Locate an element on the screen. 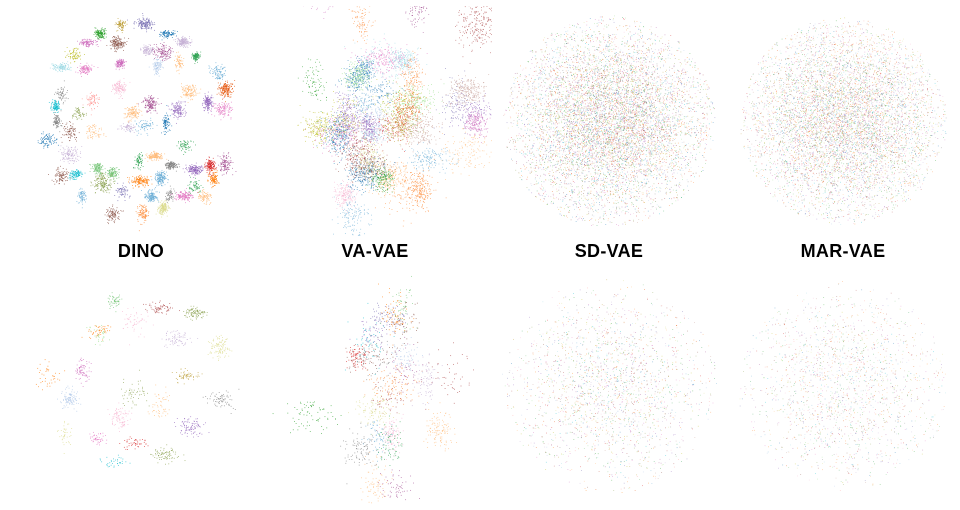 Image resolution: width=960 pixels, height=510 pixels. scatter-plot-mar-vae-top is located at coordinates (843, 121).